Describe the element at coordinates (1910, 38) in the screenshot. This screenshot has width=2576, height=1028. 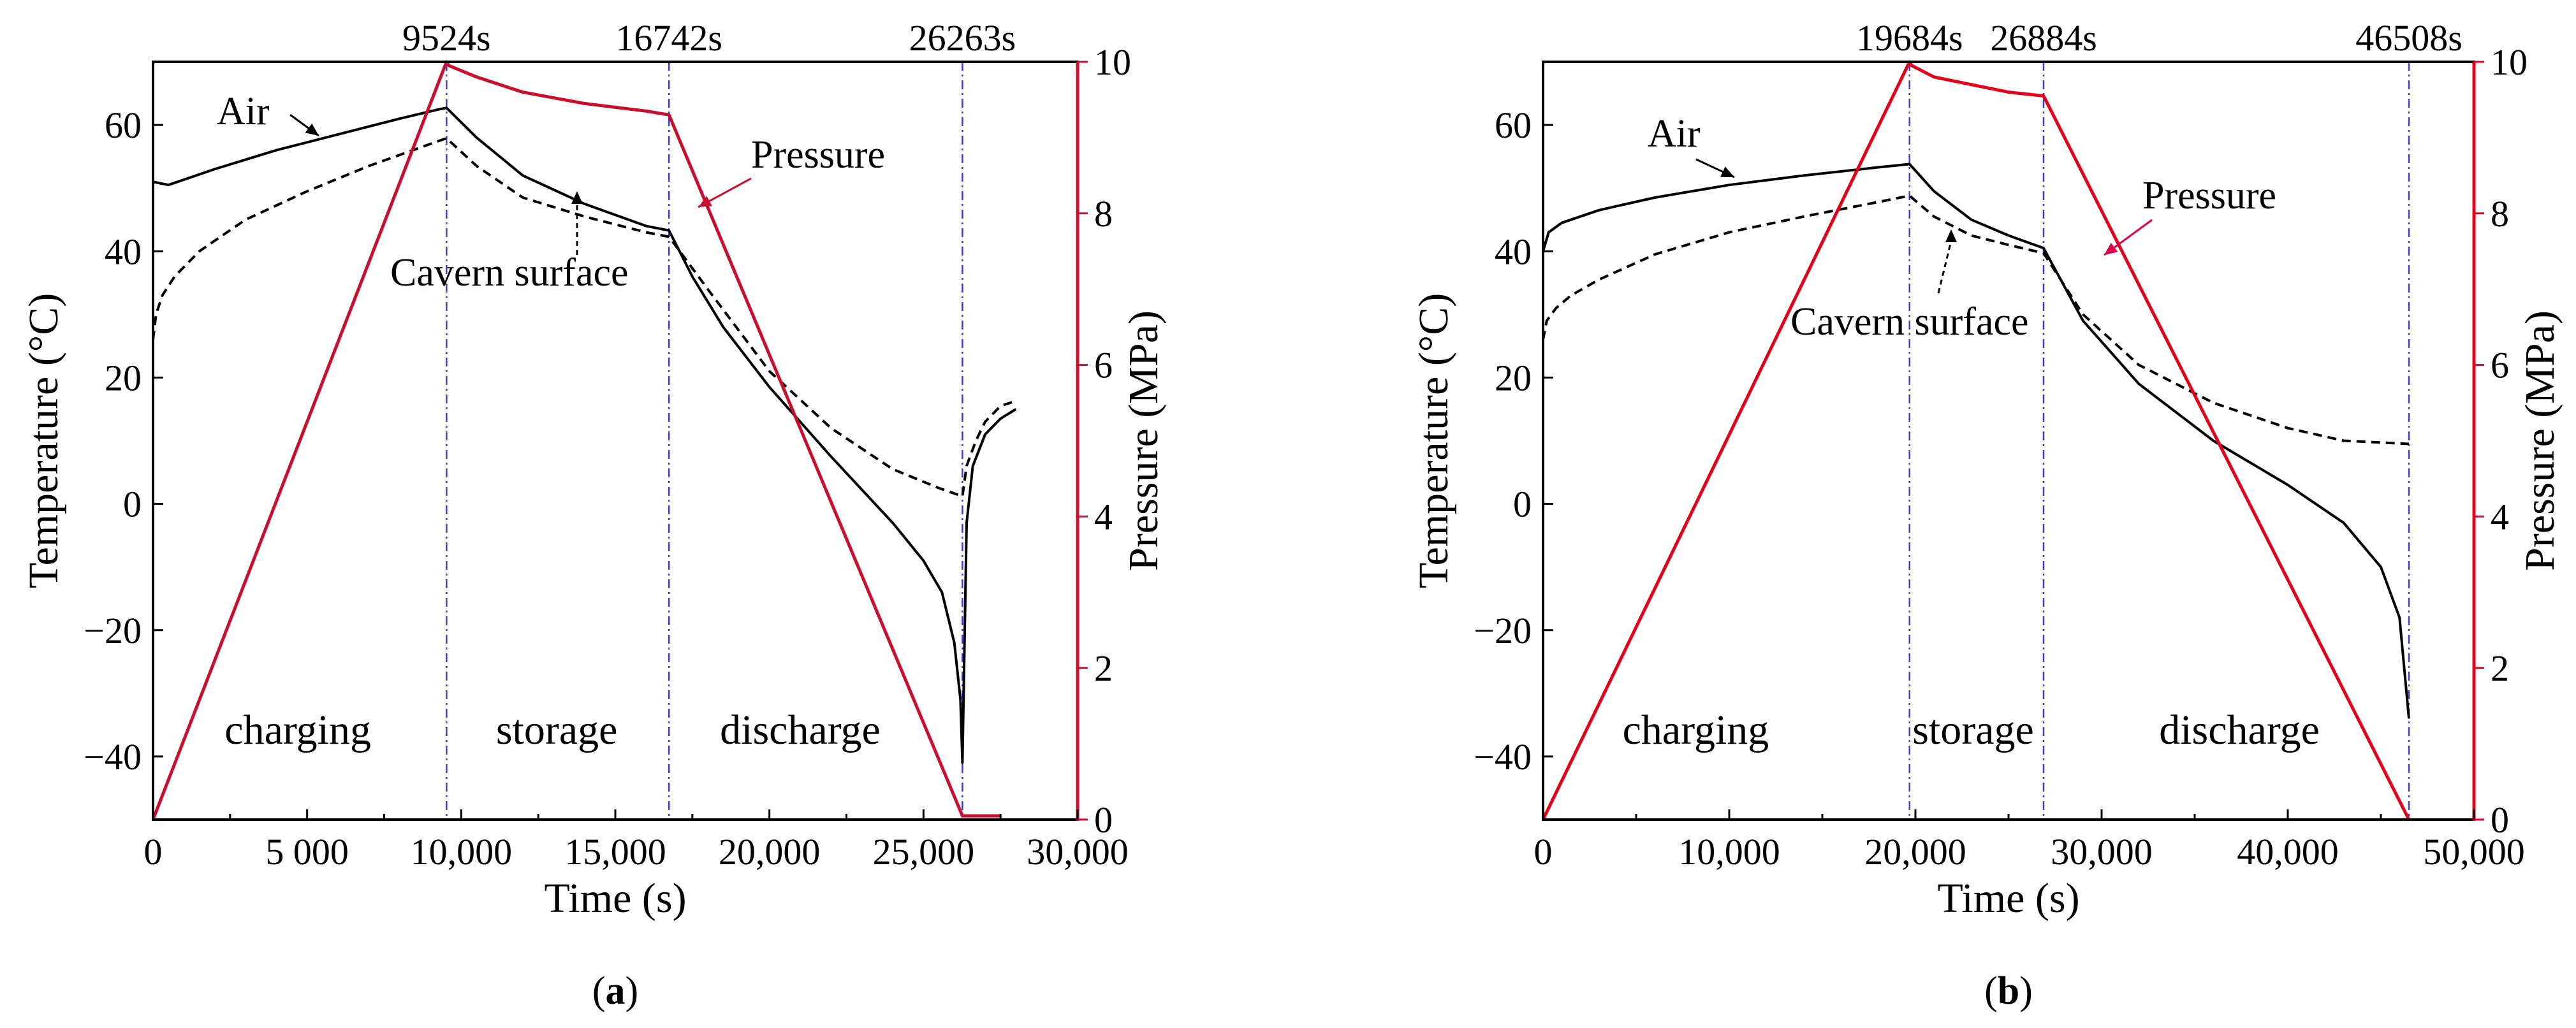
I see `divider-label: 19684s` at that location.